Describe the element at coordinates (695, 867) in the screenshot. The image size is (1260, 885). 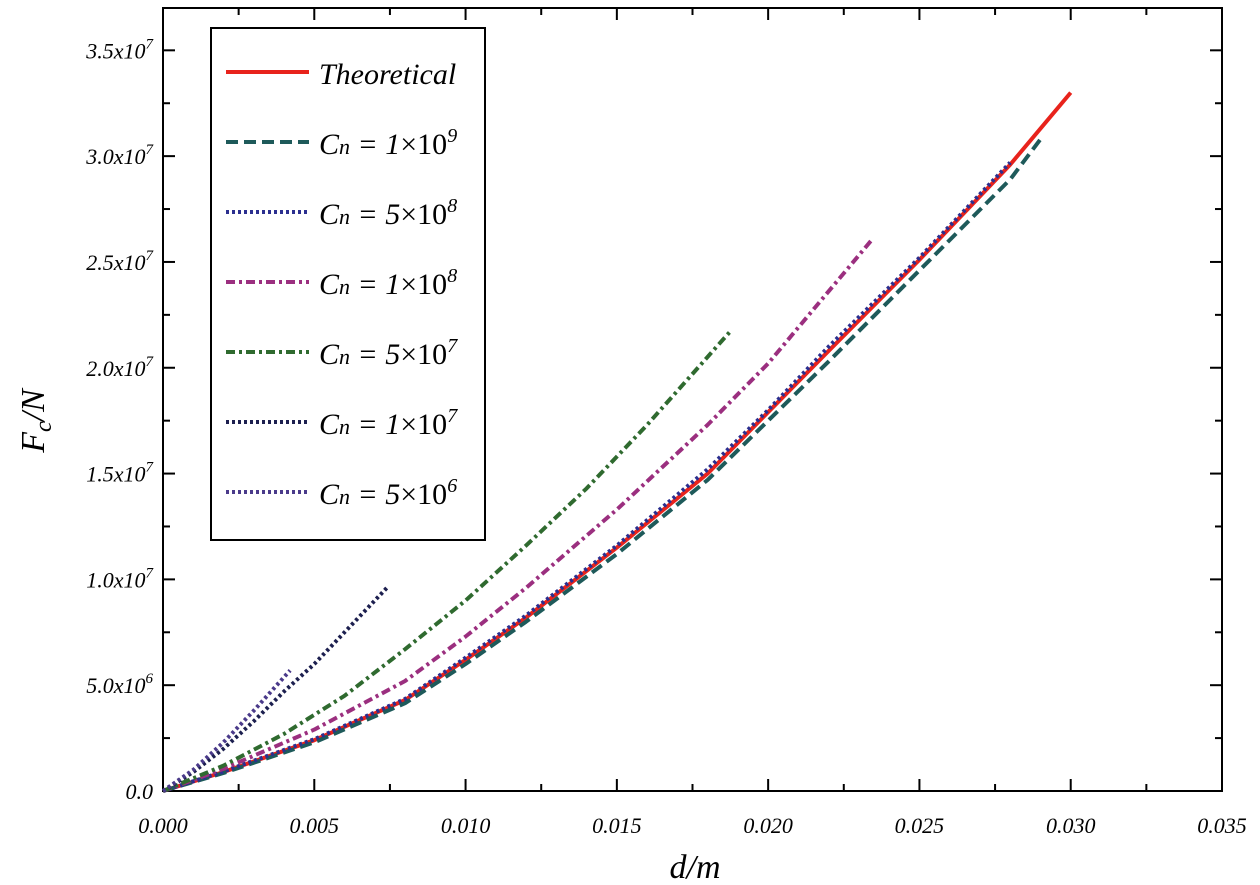
I see `x-axis-title: d/m` at that location.